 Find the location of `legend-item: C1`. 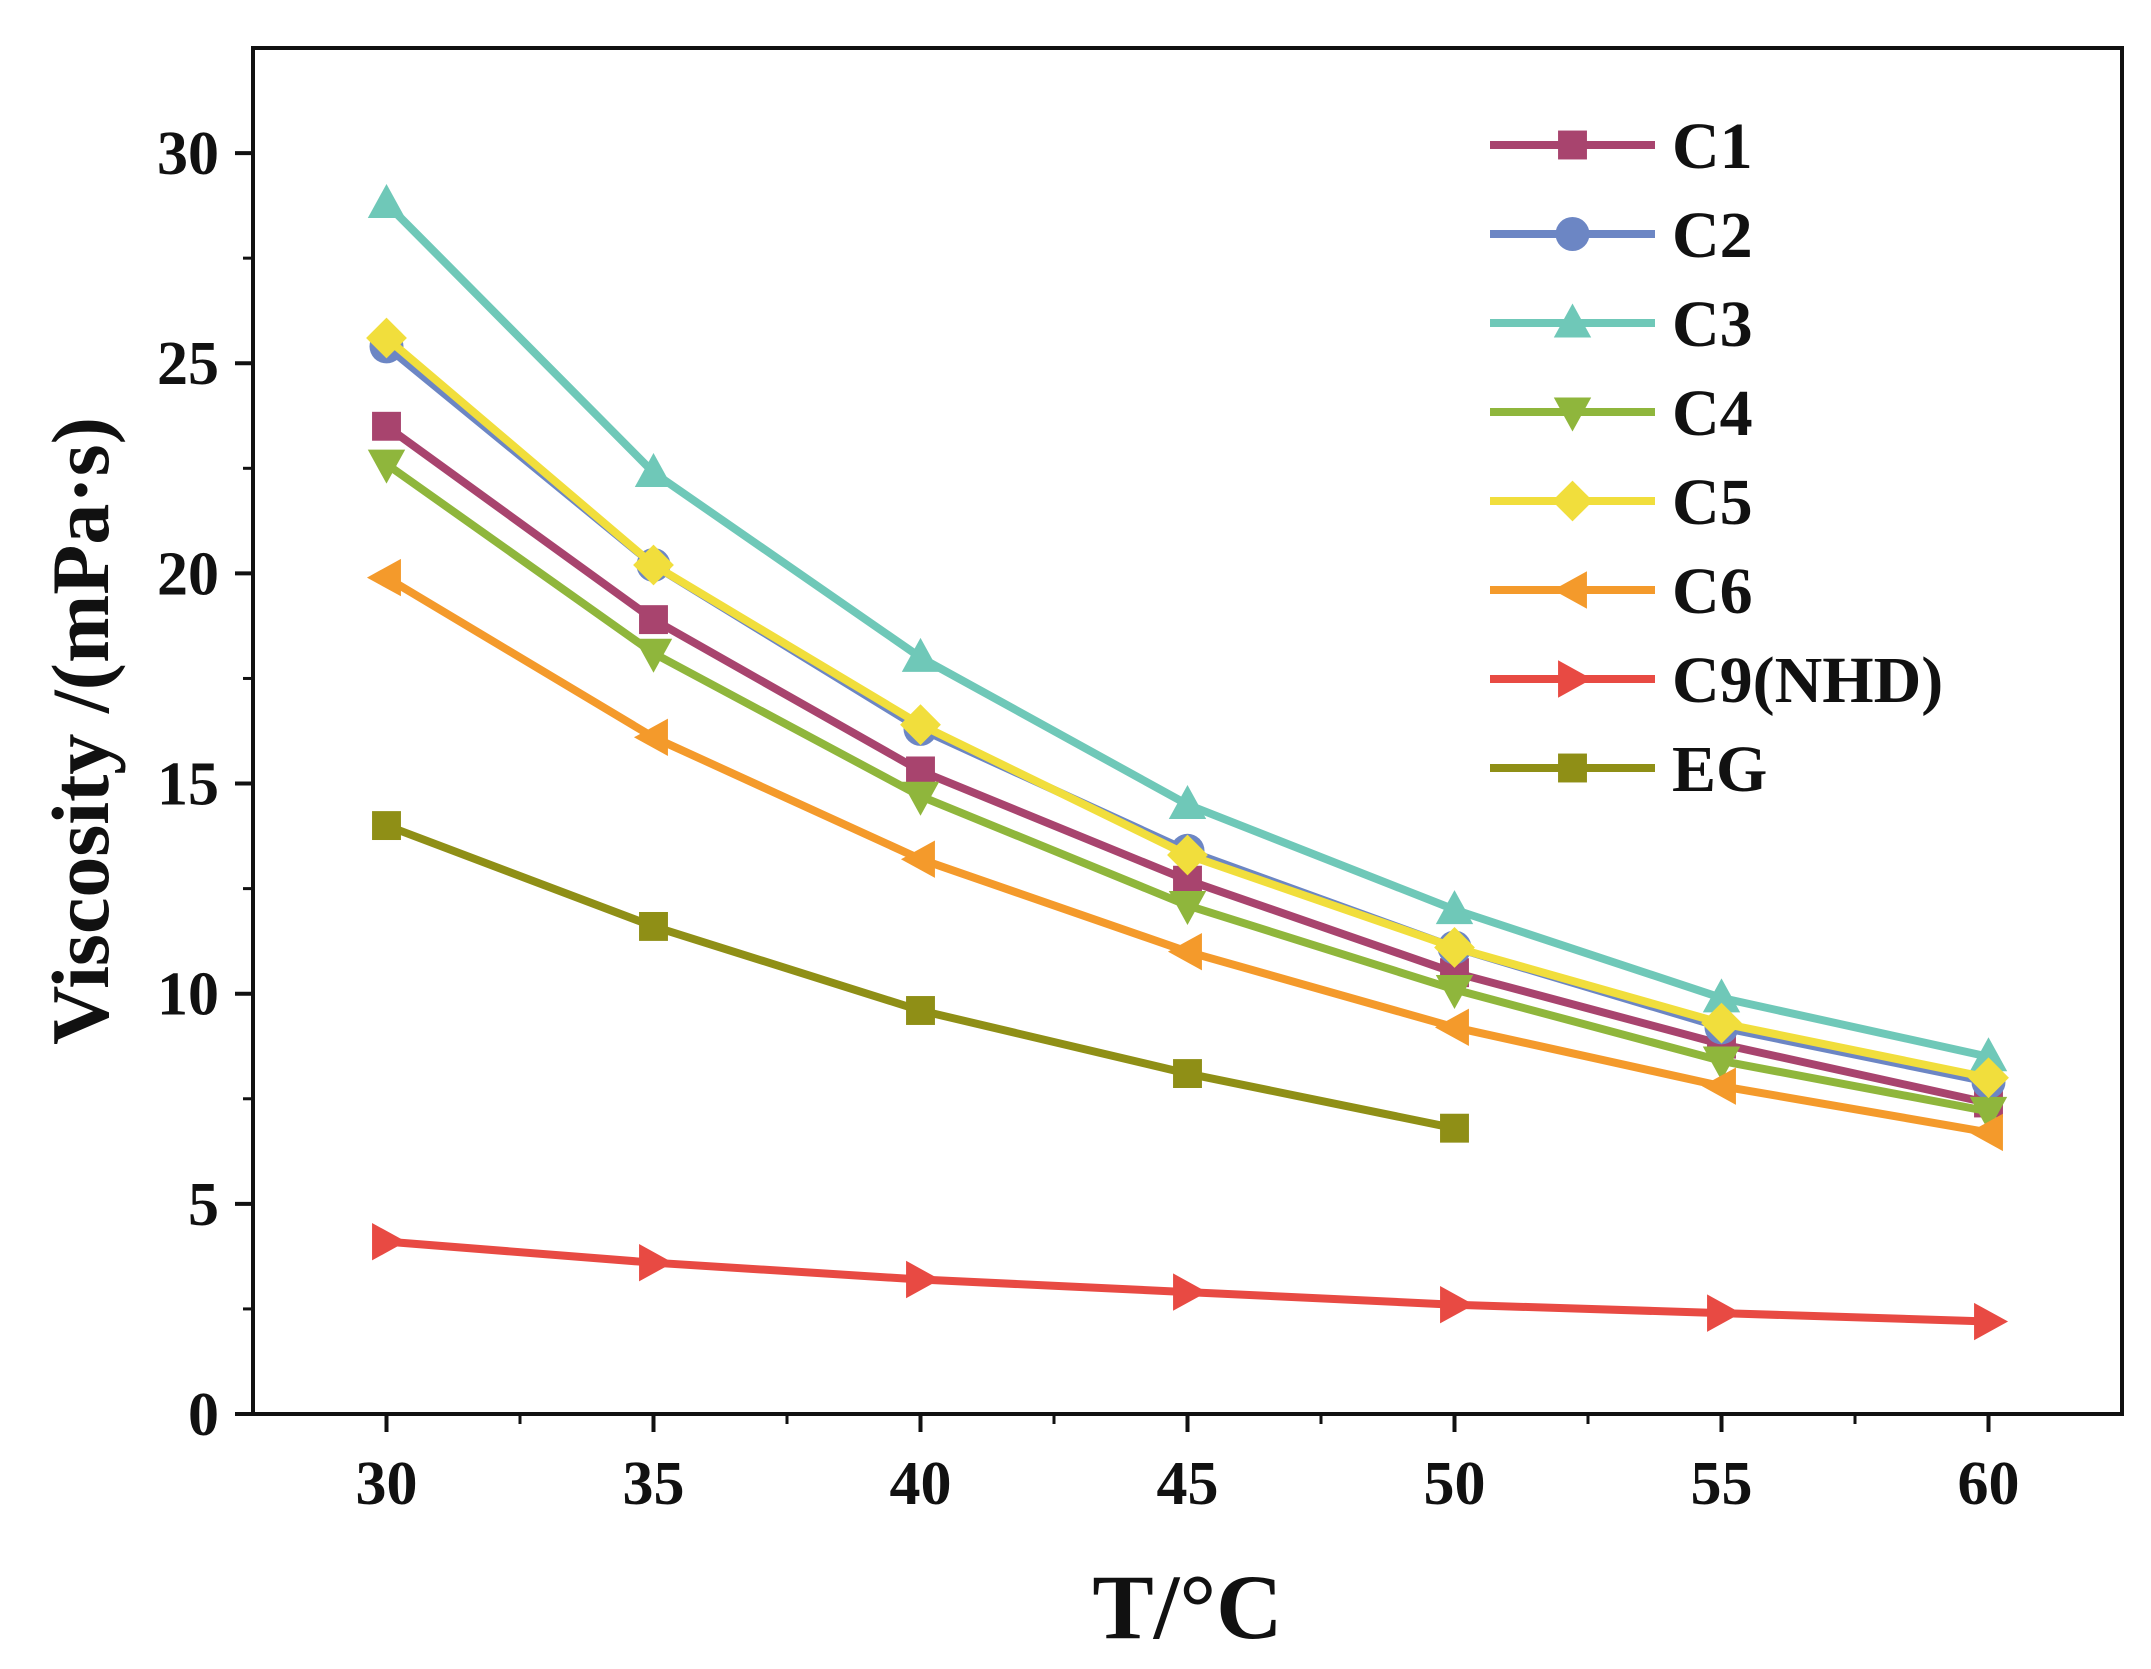

legend-item: C1 is located at coordinates (1621, 146).